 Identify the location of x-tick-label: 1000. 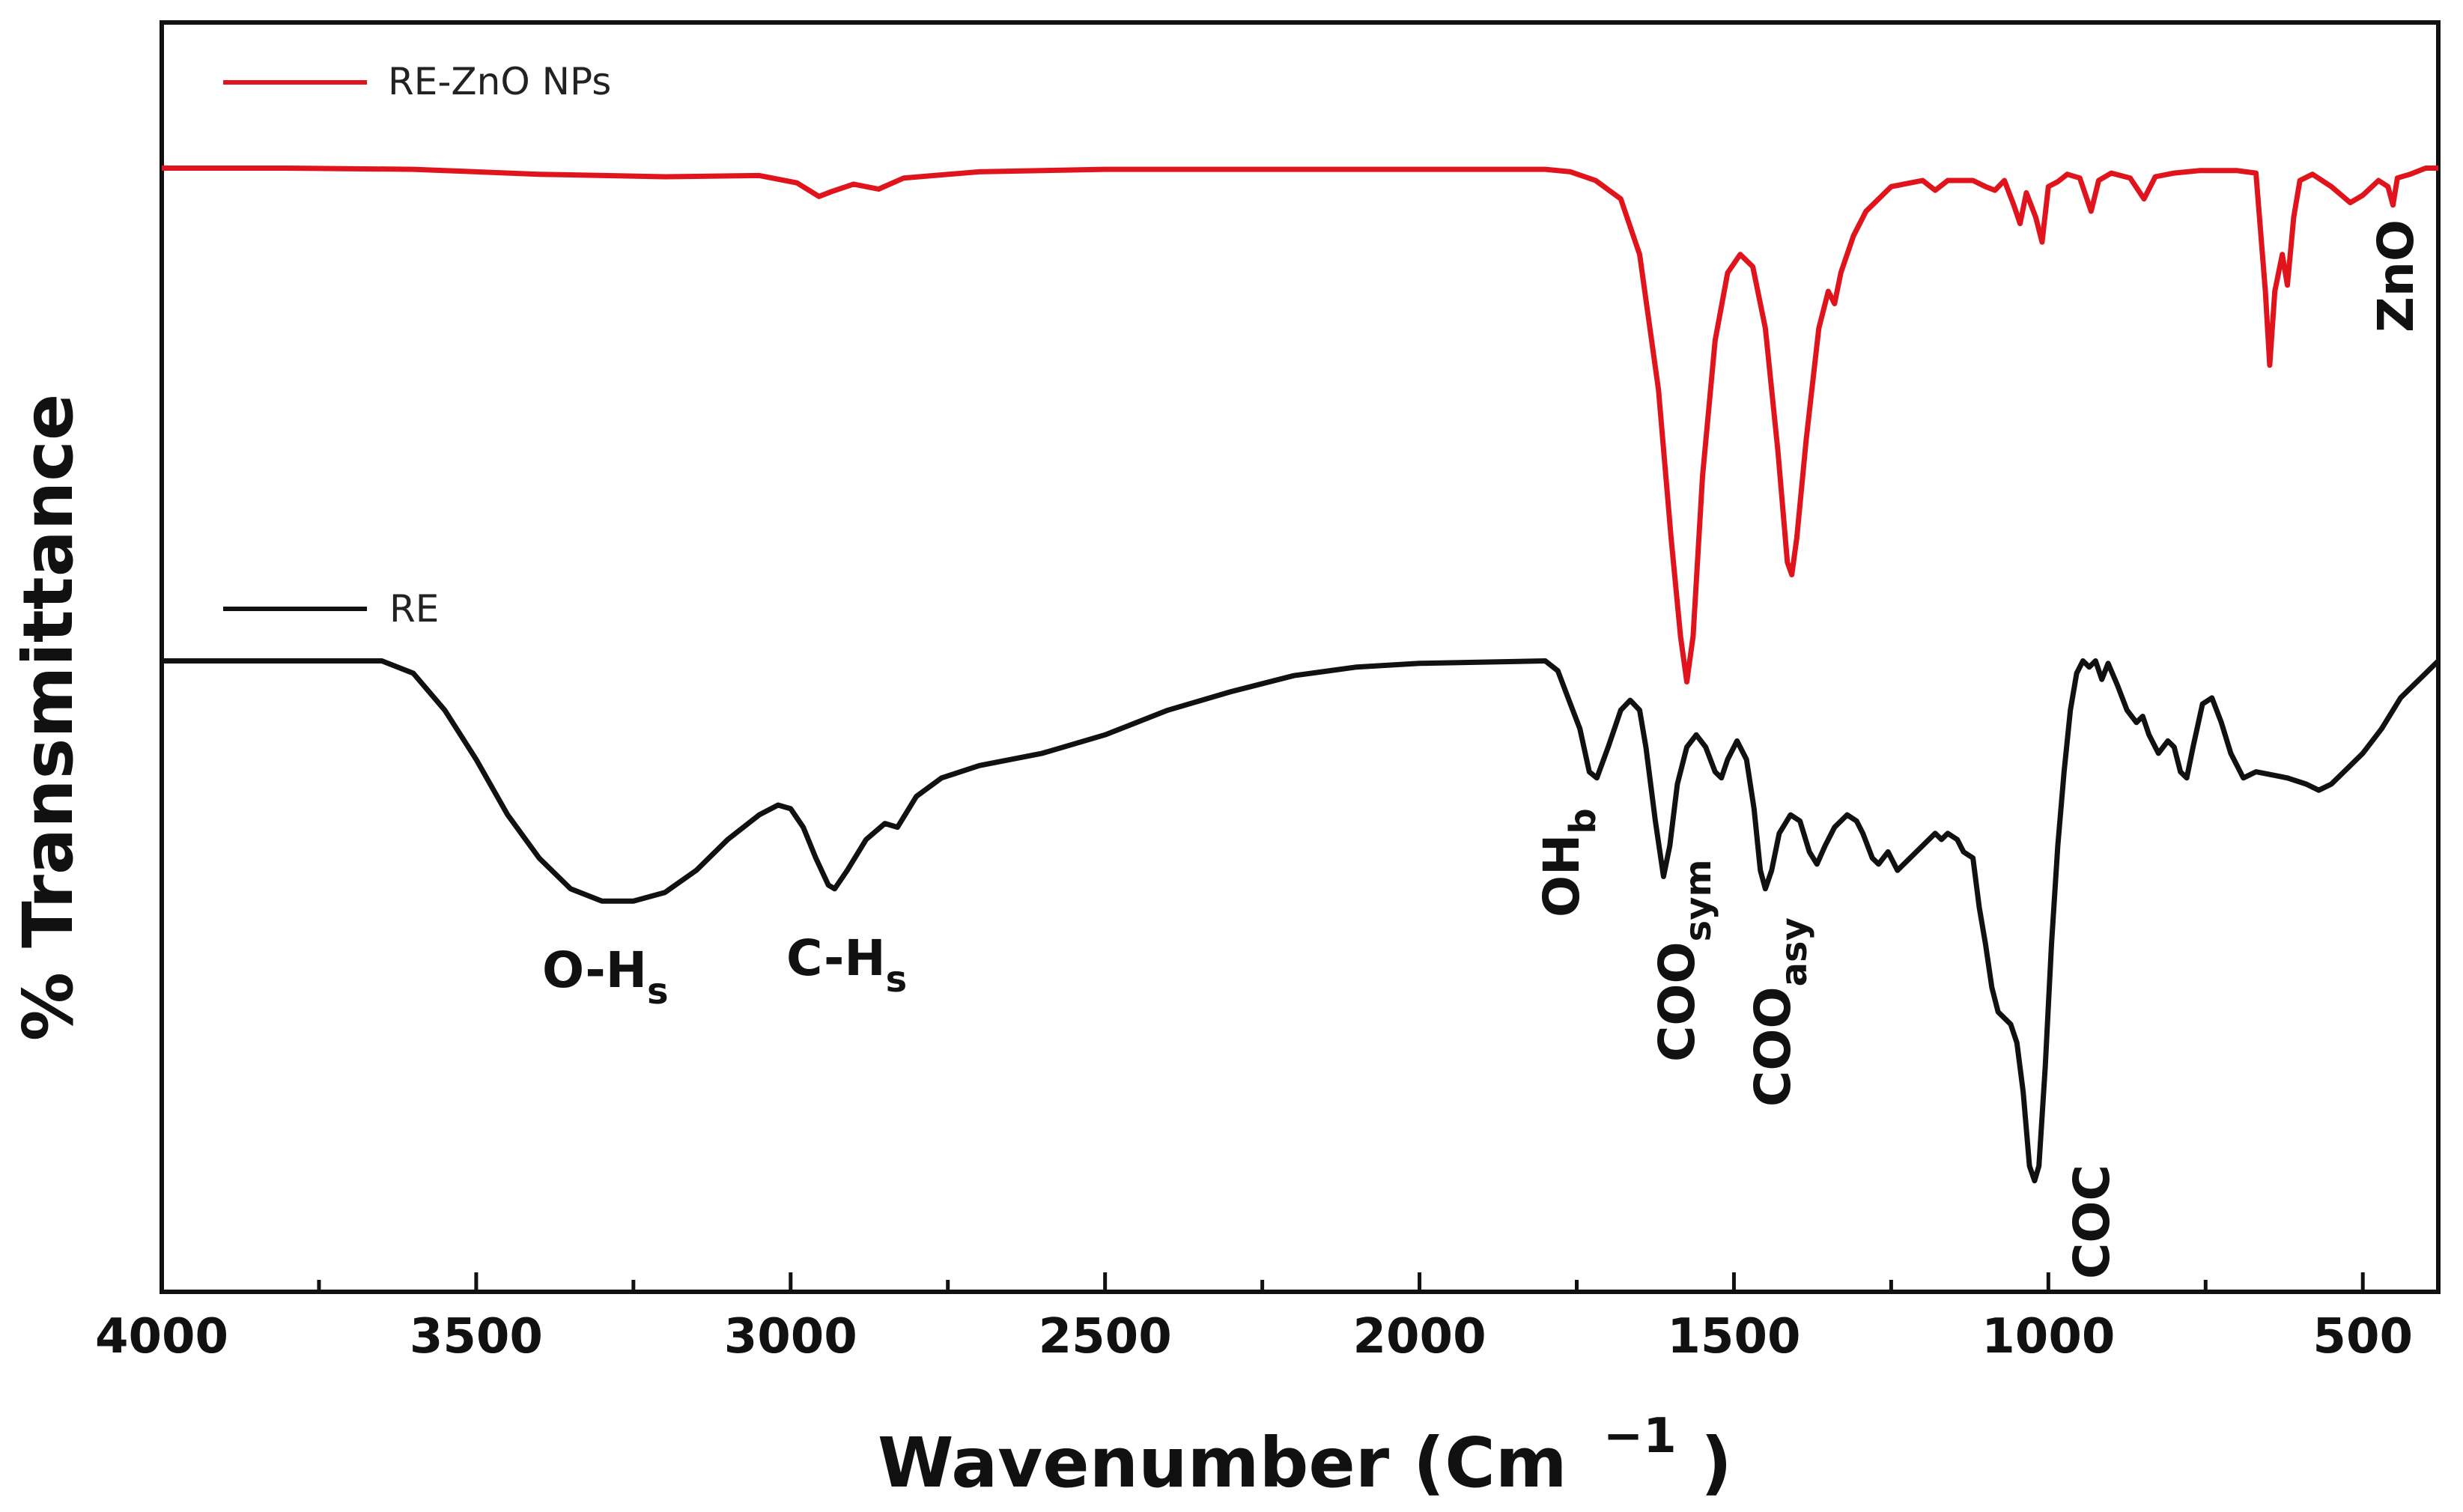
(2048, 1336).